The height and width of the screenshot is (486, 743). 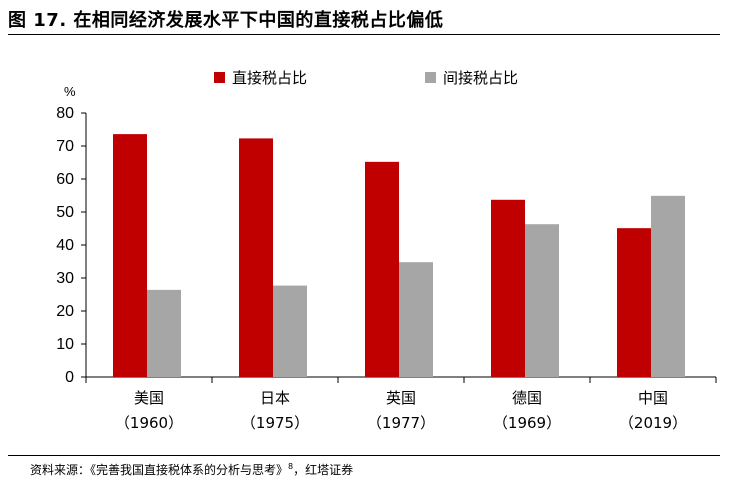 I want to click on y-tick-label: 40, so click(x=65, y=245).